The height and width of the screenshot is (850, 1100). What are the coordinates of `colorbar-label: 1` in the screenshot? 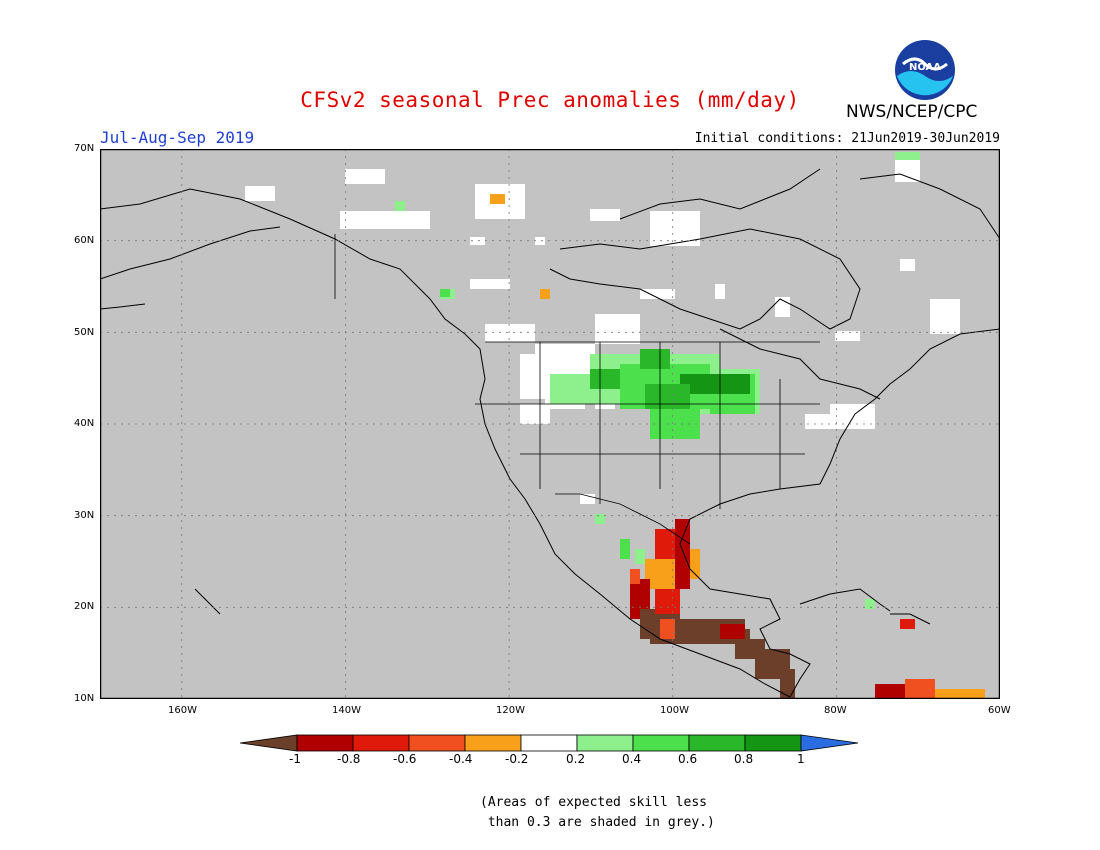 It's located at (801, 759).